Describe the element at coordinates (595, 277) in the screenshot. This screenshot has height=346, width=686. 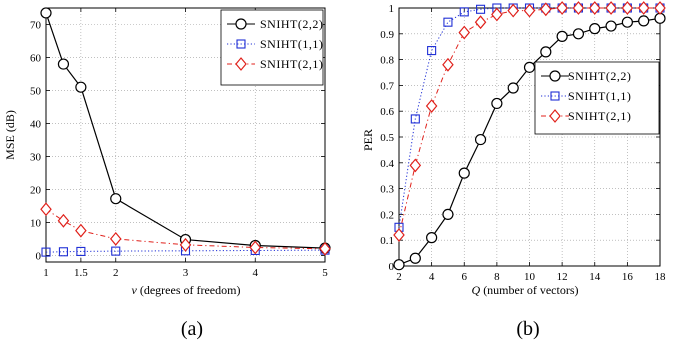
I see `x-tick-label: 14` at that location.